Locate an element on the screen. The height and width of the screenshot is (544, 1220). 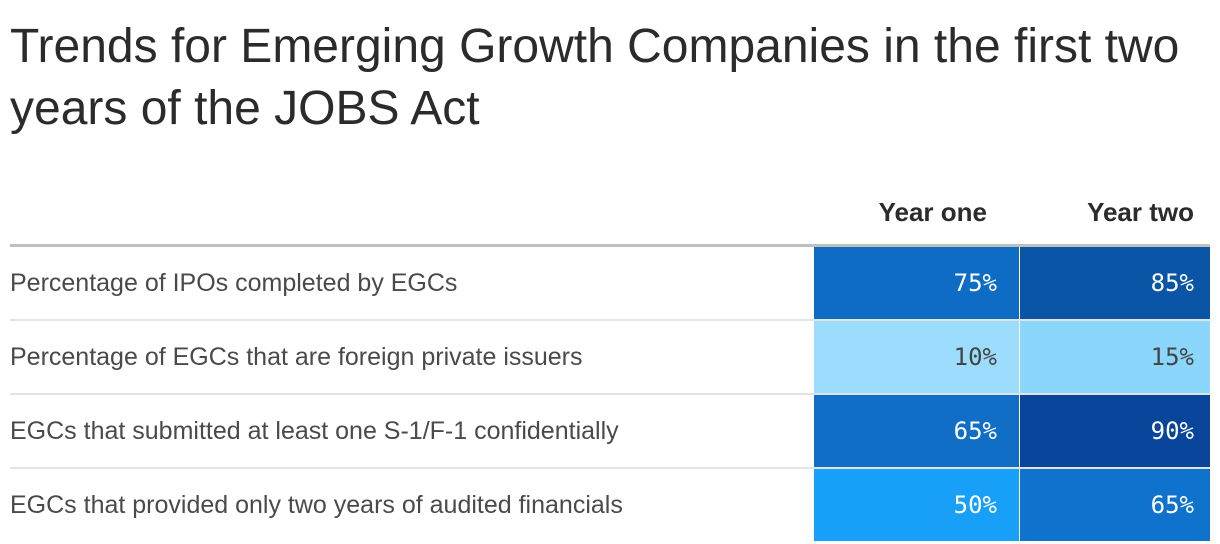
column-header-year-one: Year one is located at coordinates (932, 212).